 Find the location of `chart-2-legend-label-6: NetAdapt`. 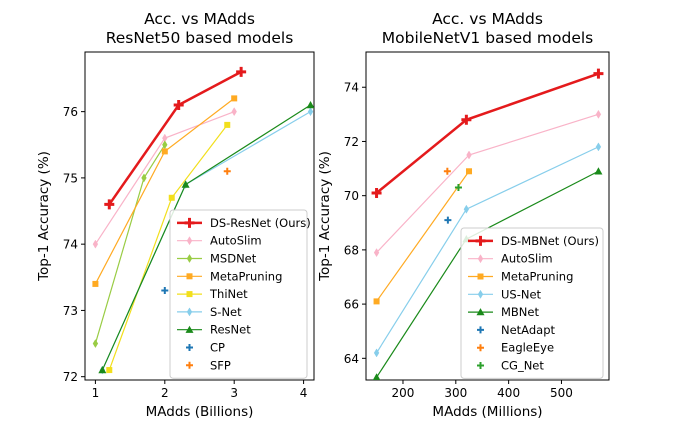

chart-2-legend-label-6: NetAdapt is located at coordinates (528, 330).